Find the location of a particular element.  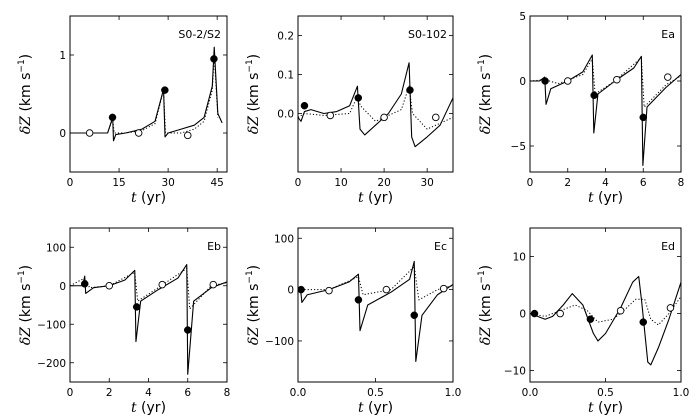

panel-title: Ea is located at coordinates (668, 34).